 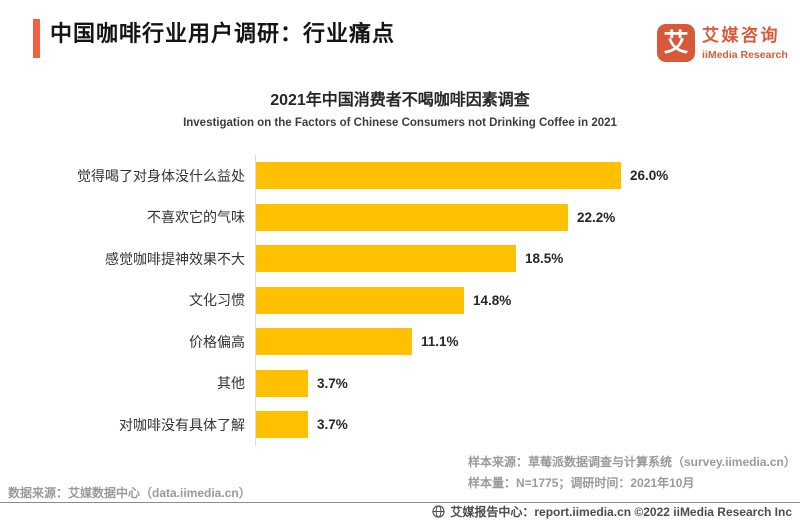 What do you see at coordinates (182, 424) in the screenshot?
I see `category-label: 对咖啡没有具体了解` at bounding box center [182, 424].